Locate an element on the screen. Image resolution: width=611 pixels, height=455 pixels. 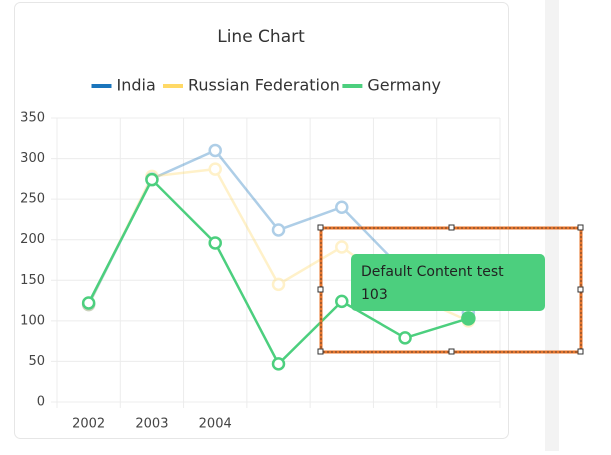
legend: India Russian Federation Germany is located at coordinates (266, 85).